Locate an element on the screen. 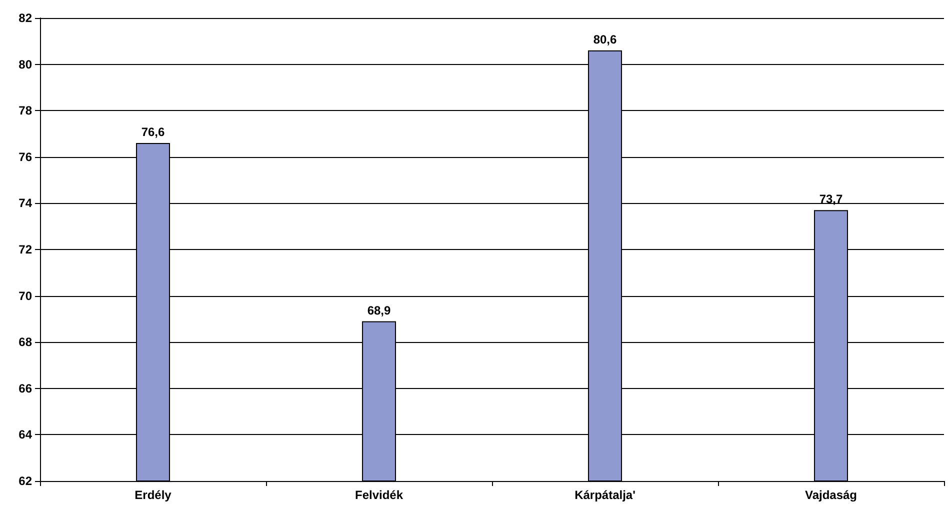 The width and height of the screenshot is (949, 507). data-label: 80,6 is located at coordinates (605, 39).